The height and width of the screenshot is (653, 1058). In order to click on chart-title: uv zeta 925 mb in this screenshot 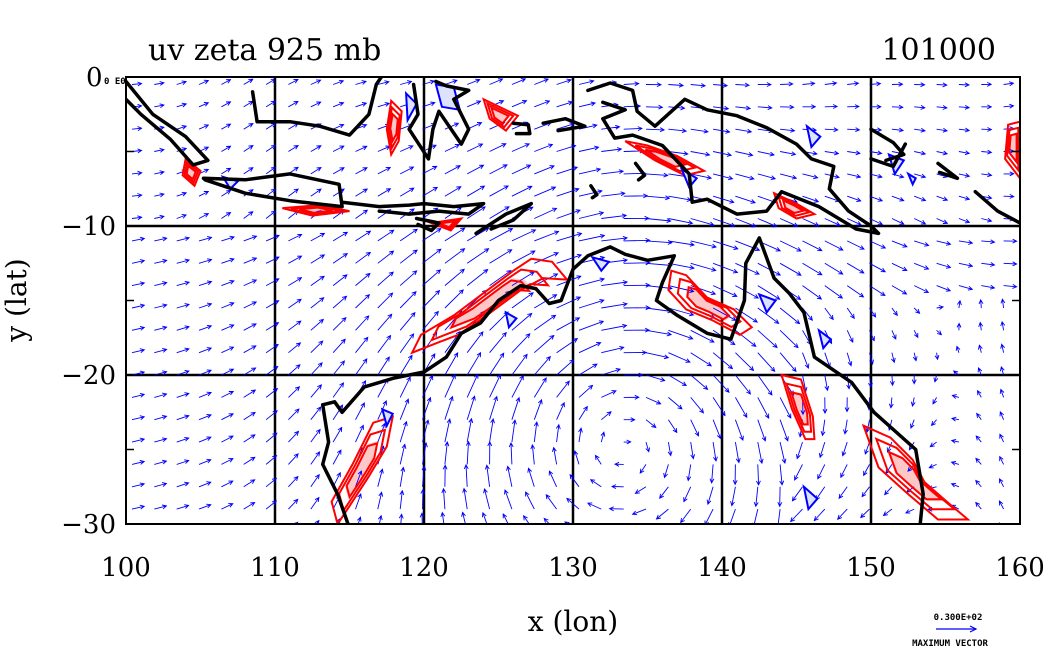, I will do `click(264, 50)`.